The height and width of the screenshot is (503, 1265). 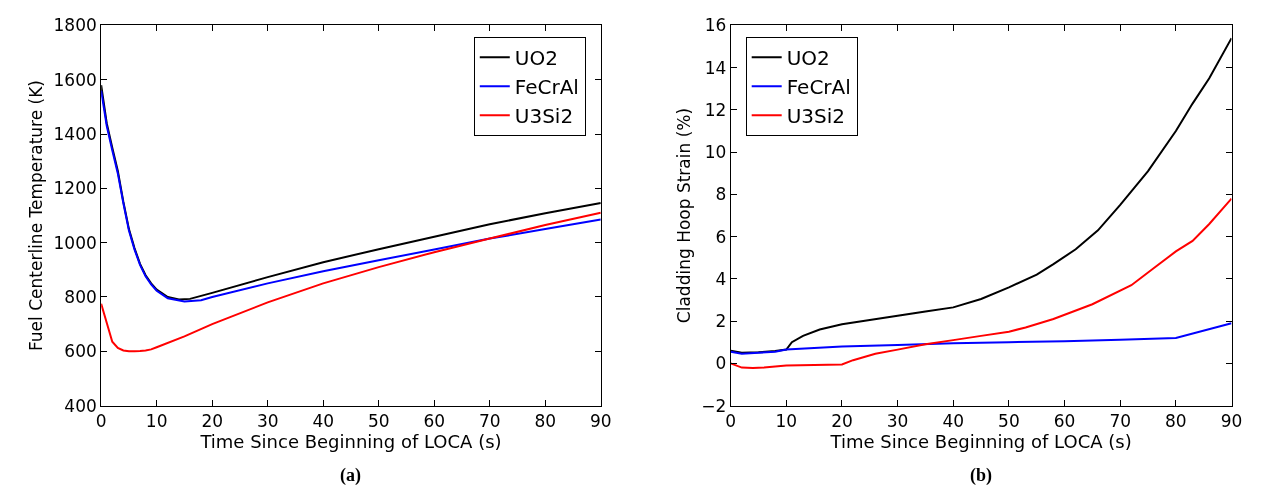 What do you see at coordinates (714, 405) in the screenshot?
I see `y-tick-label: −2` at bounding box center [714, 405].